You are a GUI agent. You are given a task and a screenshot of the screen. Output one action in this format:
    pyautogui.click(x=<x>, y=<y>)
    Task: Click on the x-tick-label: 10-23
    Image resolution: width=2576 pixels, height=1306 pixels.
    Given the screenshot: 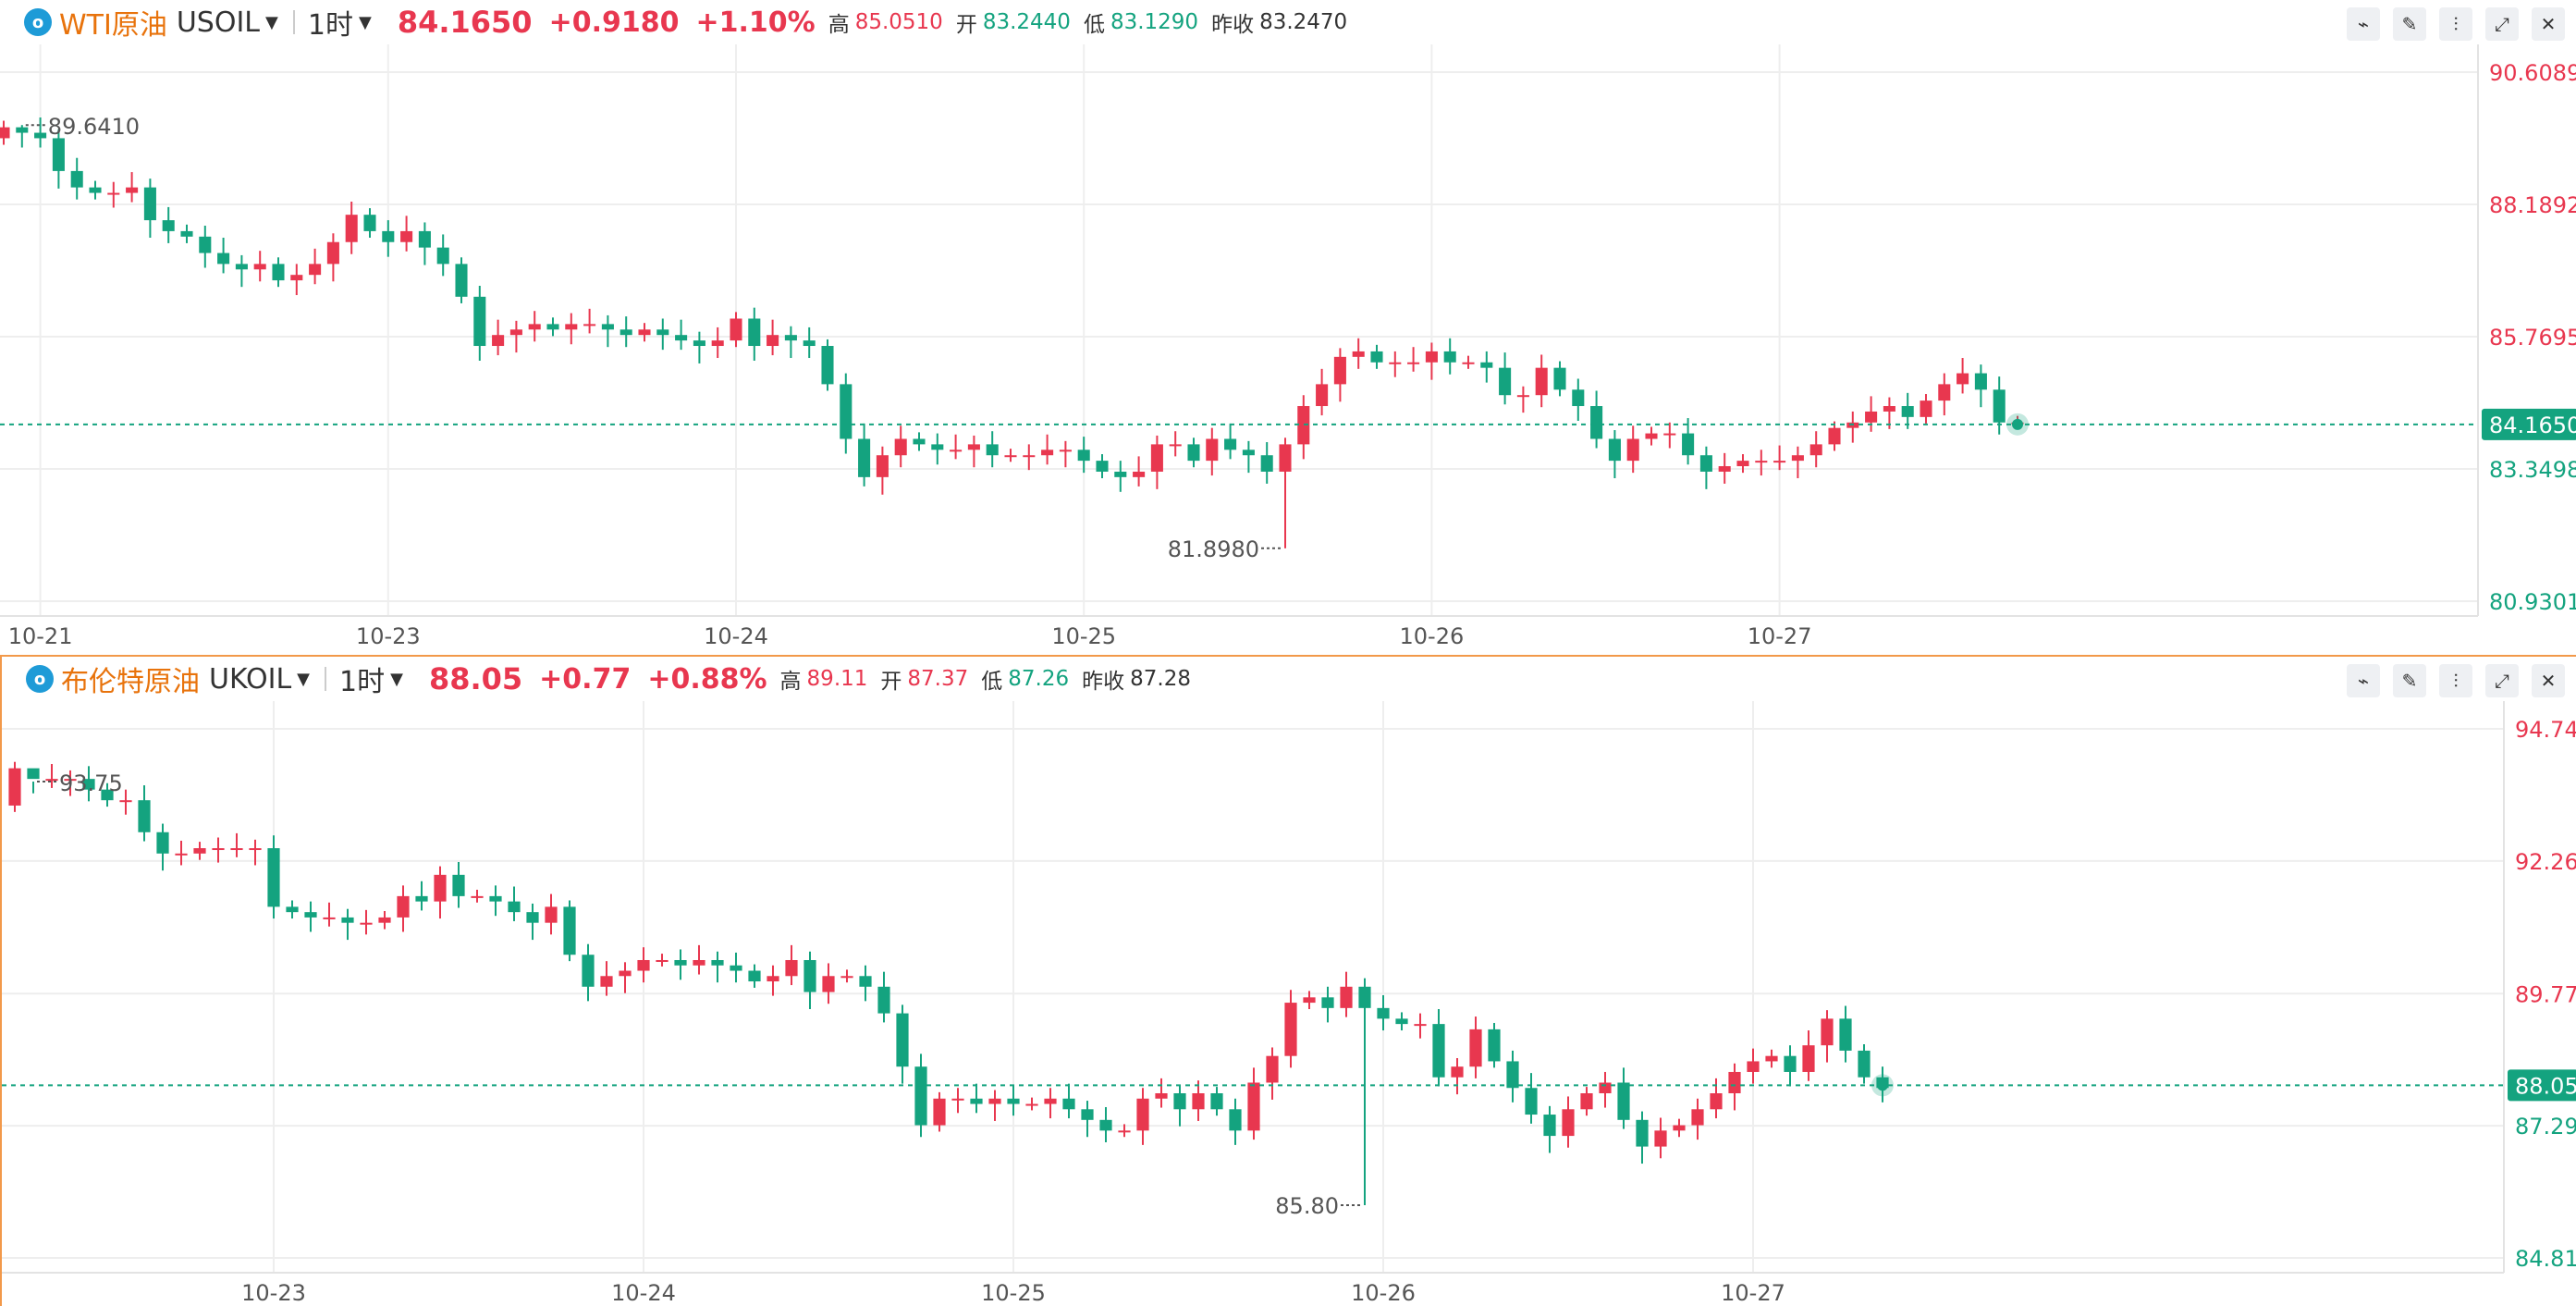 What is the action you would take?
    pyautogui.click(x=273, y=1293)
    